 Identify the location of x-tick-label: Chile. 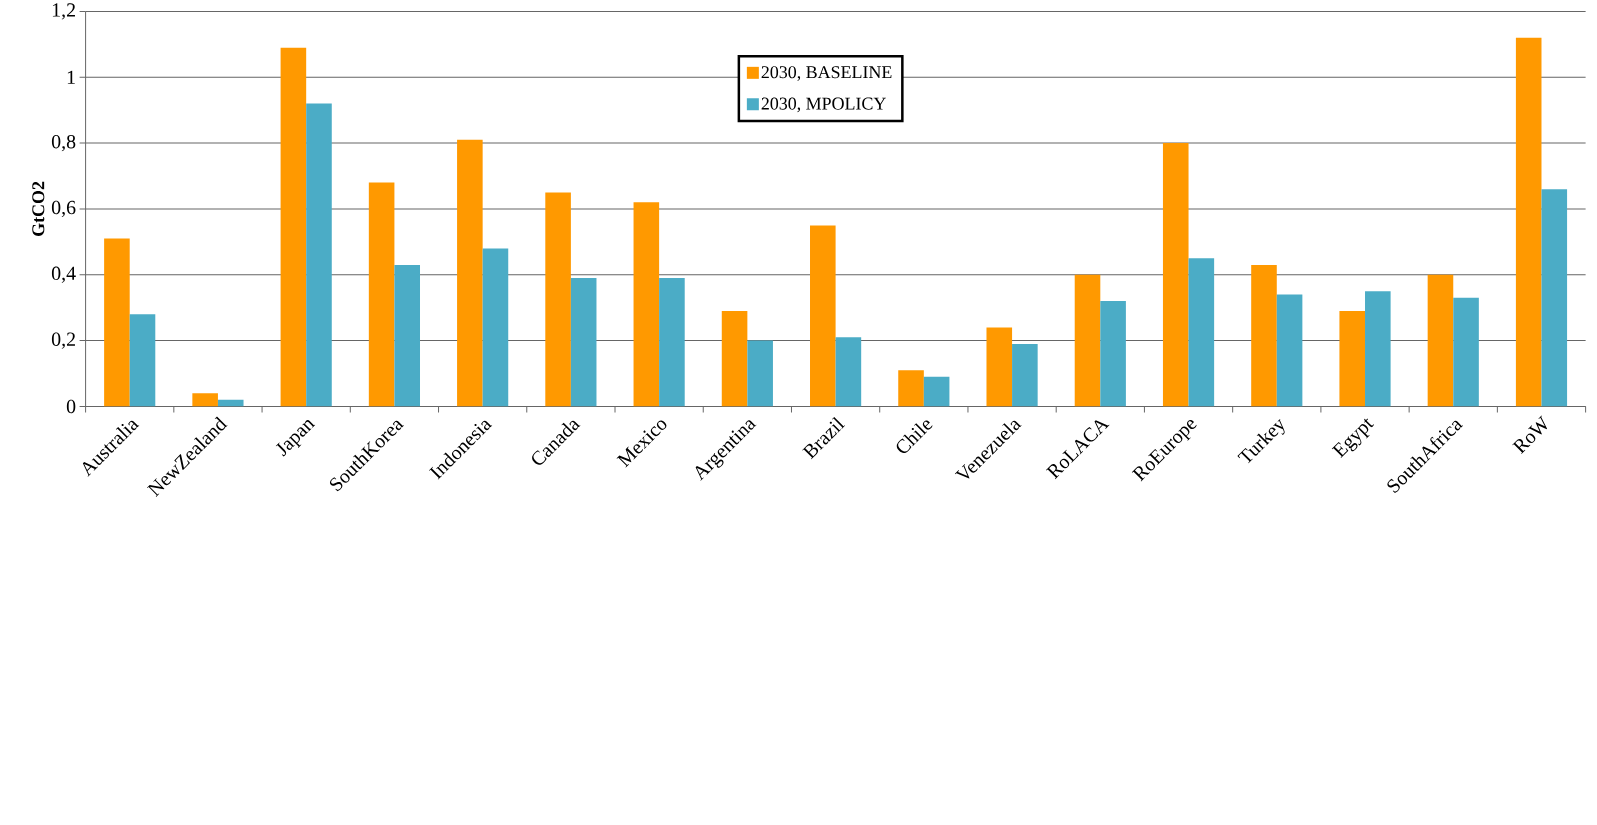
(914, 437).